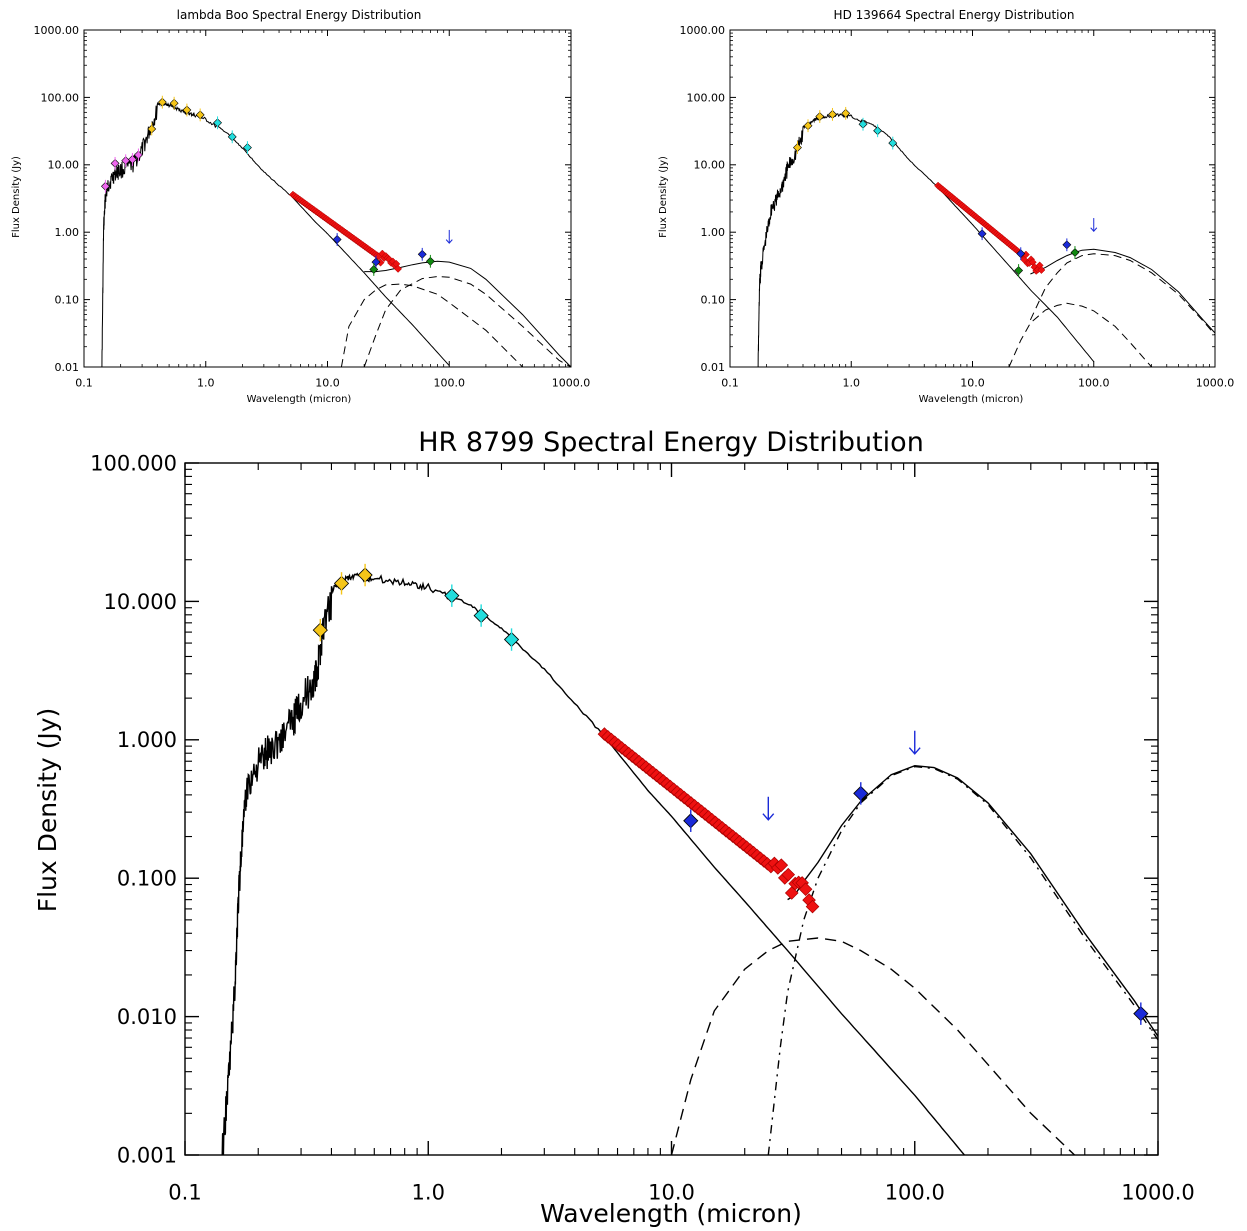  Describe the element at coordinates (147, 1017) in the screenshot. I see `y-tick-label: 0.010` at that location.